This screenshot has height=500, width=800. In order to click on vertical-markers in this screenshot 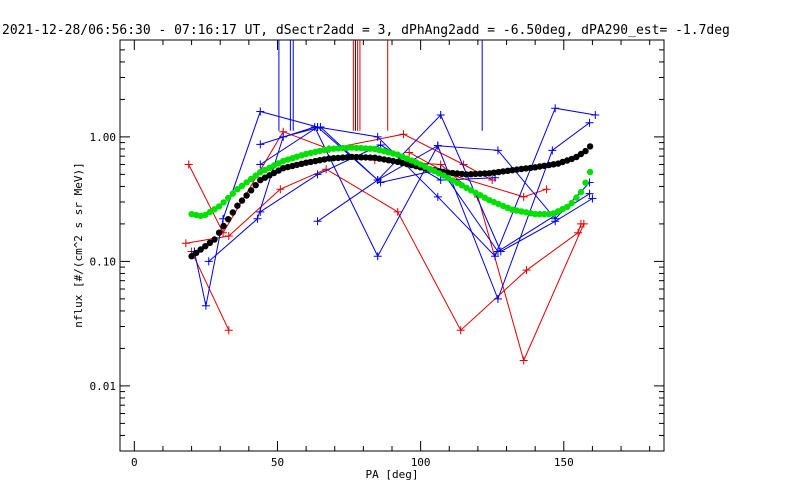, I will do `click(380, 85)`.